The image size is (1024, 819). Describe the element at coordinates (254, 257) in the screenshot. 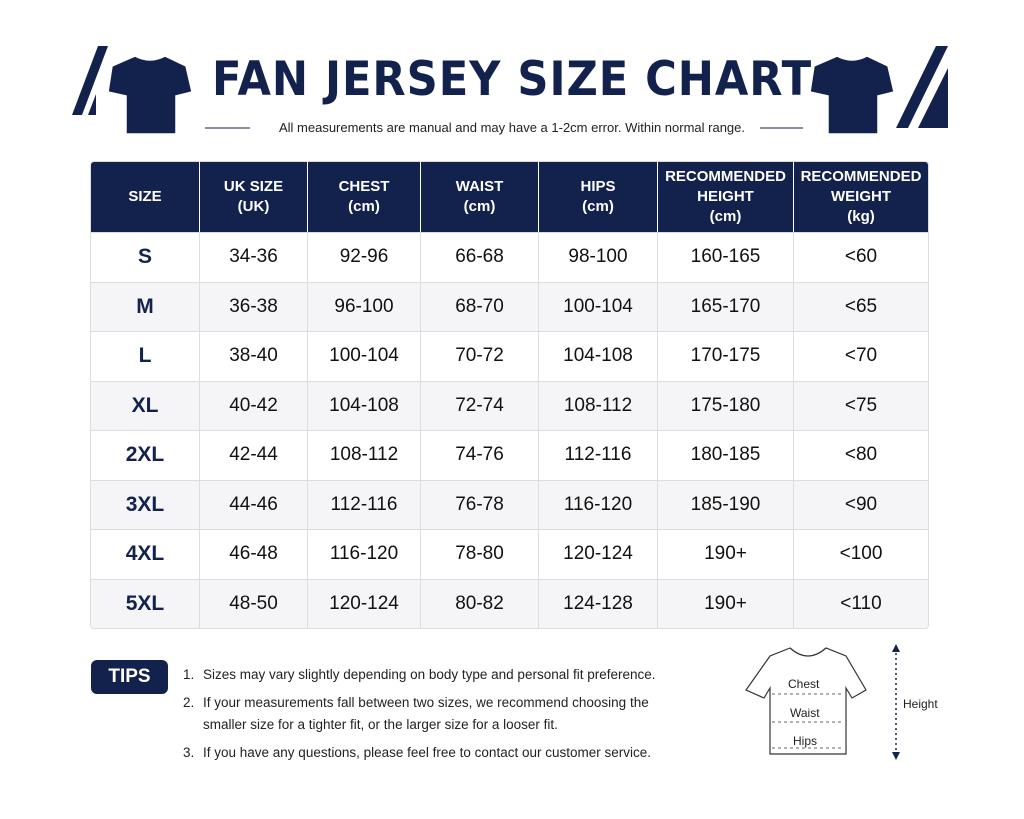

I see `value-cell: 34-36` at that location.